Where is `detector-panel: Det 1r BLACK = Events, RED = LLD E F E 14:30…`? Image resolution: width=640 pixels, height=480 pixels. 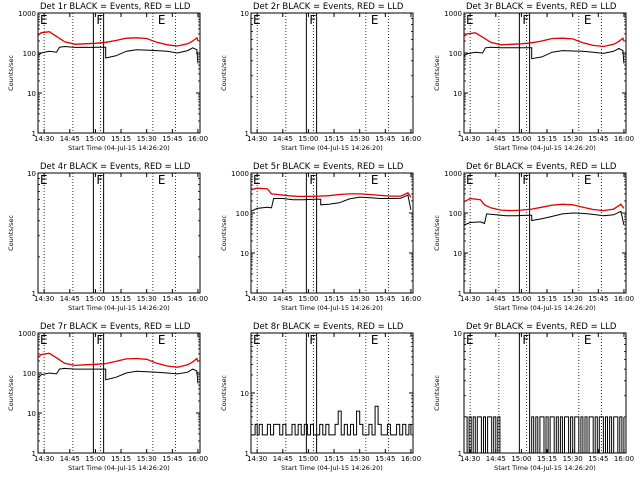 detector-panel: Det 1r BLACK = Events, RED = LLD E F E 14:30… is located at coordinates (106, 80).